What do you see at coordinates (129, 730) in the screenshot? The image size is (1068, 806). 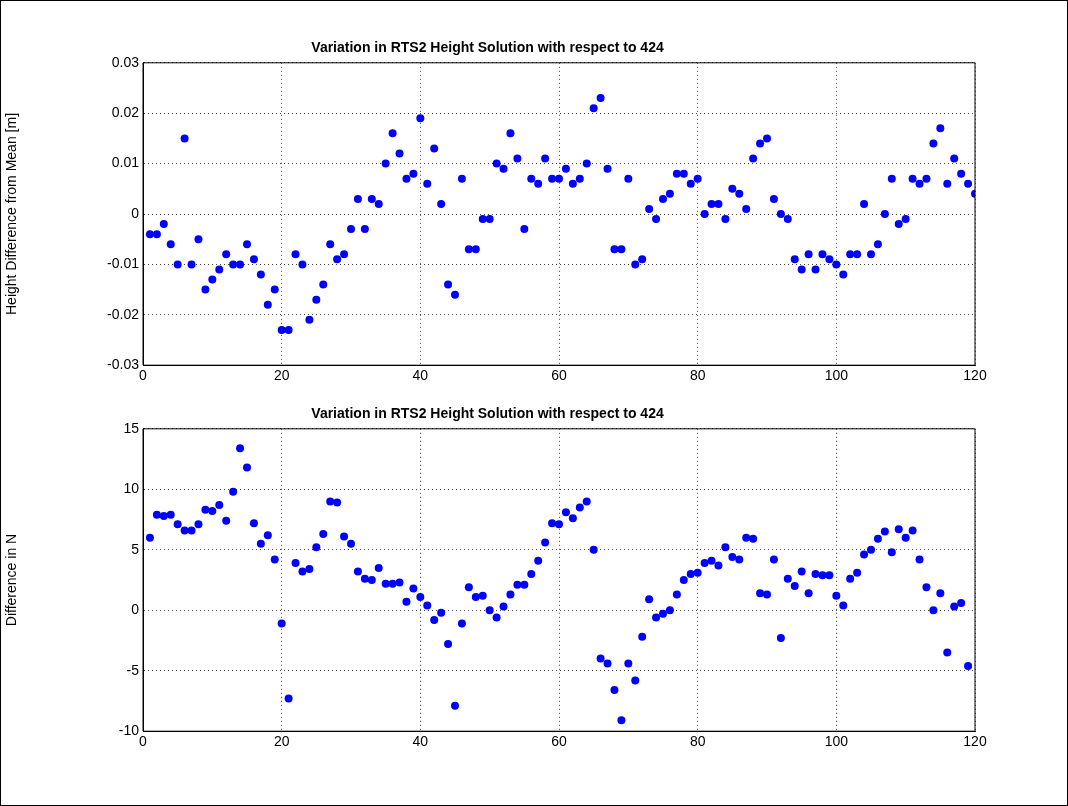 I see `y-tick-label: -10` at bounding box center [129, 730].